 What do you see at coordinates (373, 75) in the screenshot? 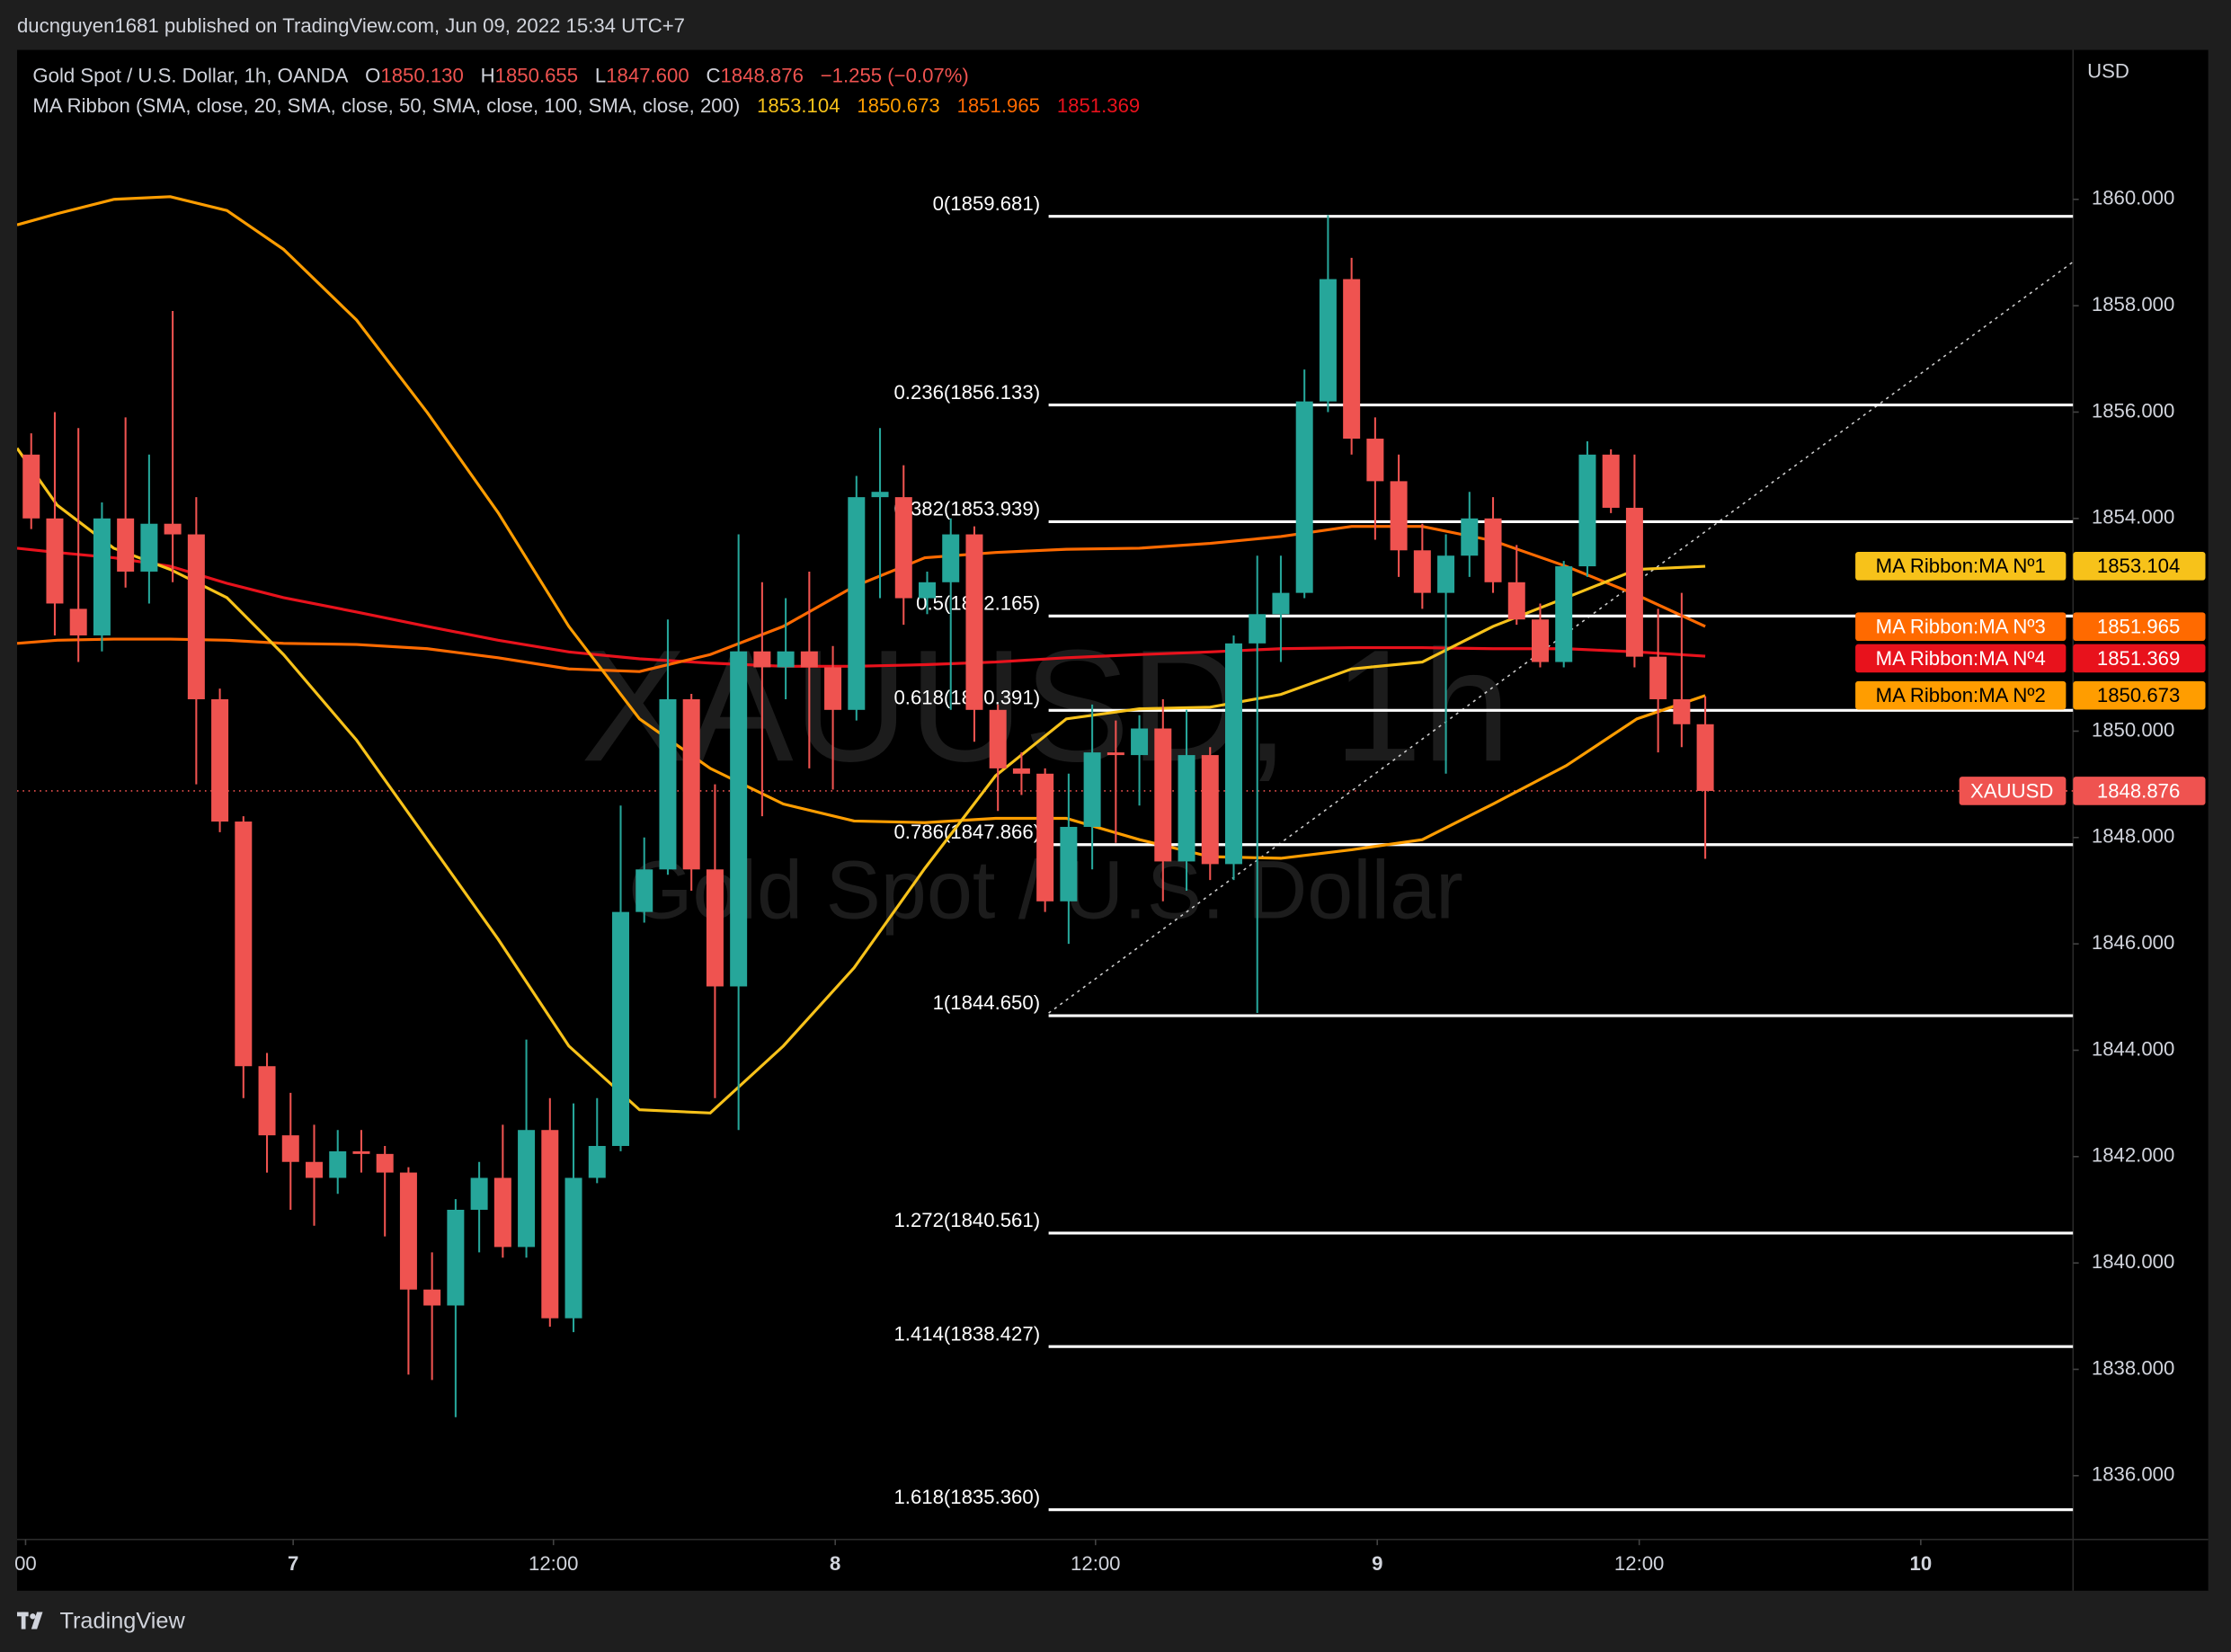
I see `legend-o: O` at bounding box center [373, 75].